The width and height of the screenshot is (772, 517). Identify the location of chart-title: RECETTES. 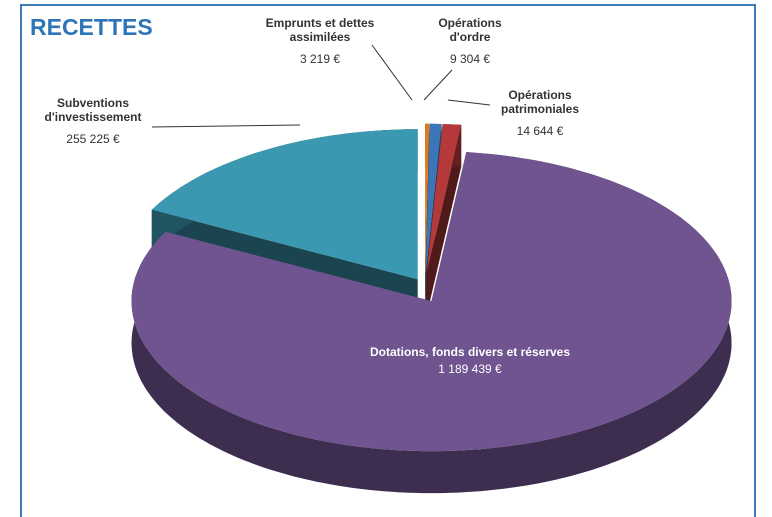
(91, 27).